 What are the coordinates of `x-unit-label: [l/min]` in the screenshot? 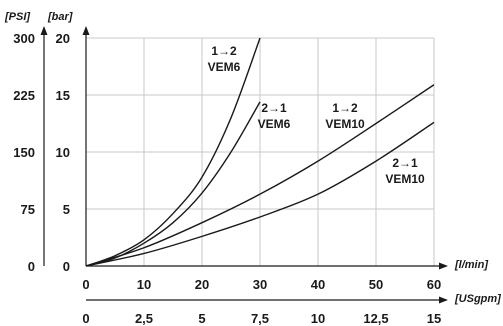 It's located at (471, 265).